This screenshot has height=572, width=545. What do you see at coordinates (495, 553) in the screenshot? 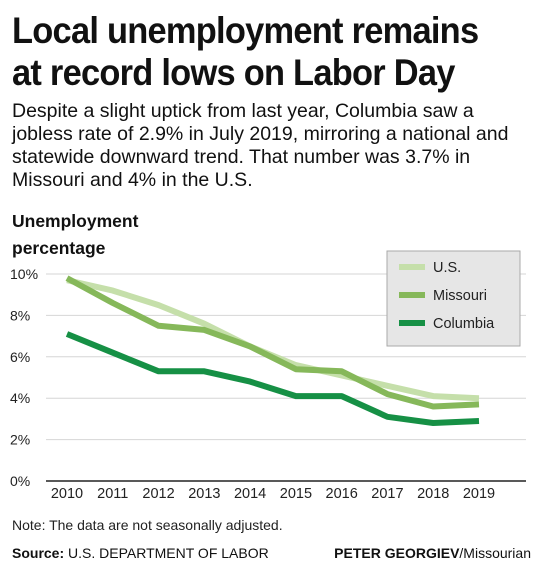
I see `credit-outlet: /Missourian` at bounding box center [495, 553].